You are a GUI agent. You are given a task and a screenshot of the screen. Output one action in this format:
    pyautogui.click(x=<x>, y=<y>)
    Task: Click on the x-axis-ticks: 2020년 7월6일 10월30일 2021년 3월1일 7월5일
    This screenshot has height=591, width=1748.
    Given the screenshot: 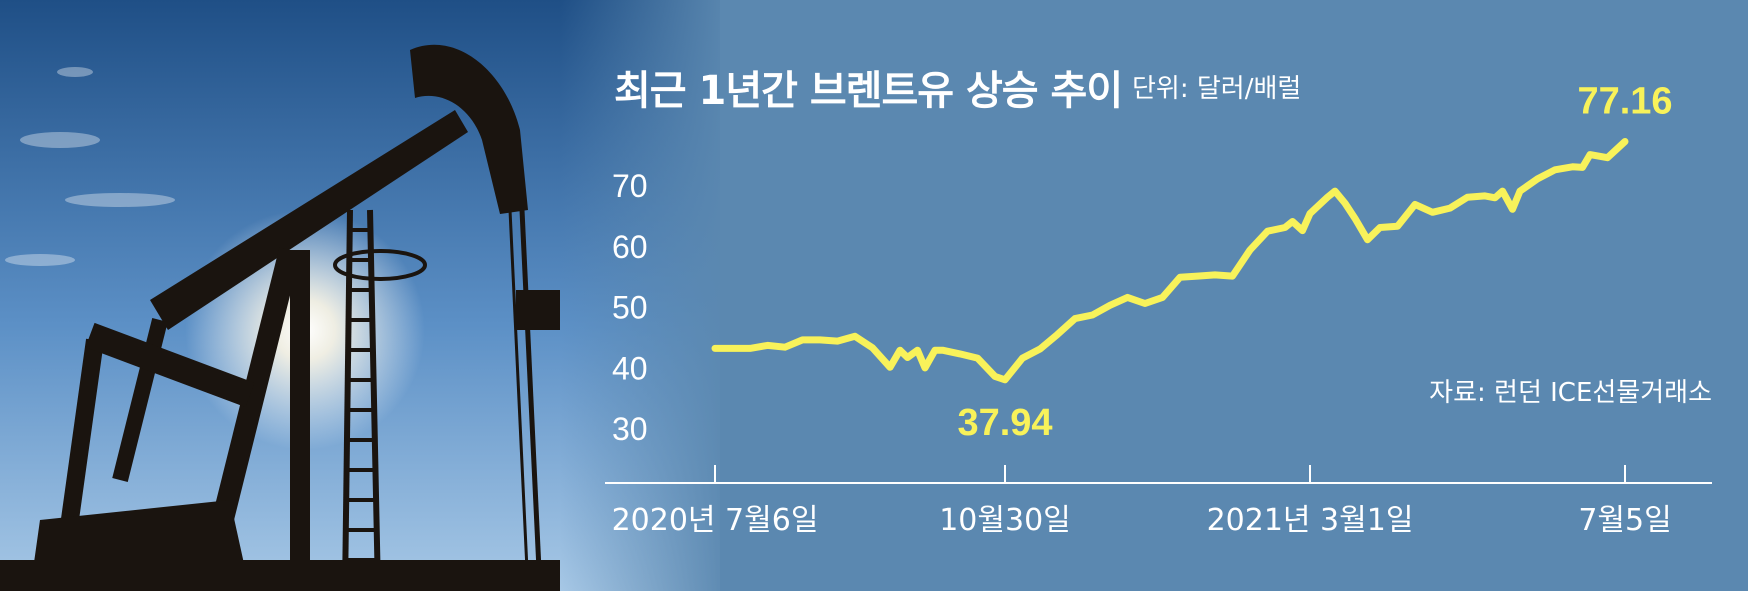 What is the action you would take?
    pyautogui.click(x=1142, y=501)
    